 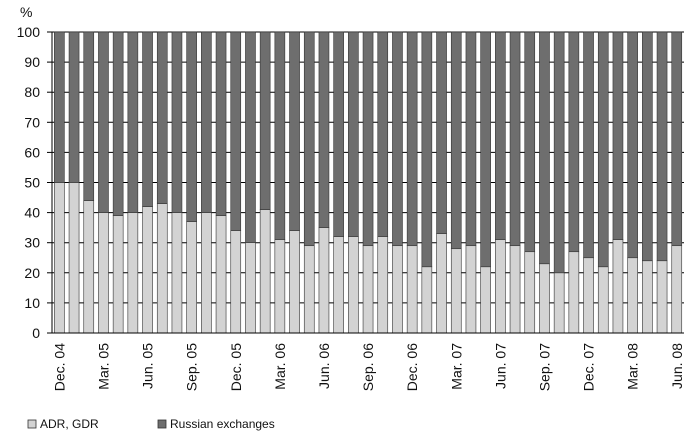 What do you see at coordinates (32, 273) in the screenshot?
I see `y-tick-label: 20` at bounding box center [32, 273].